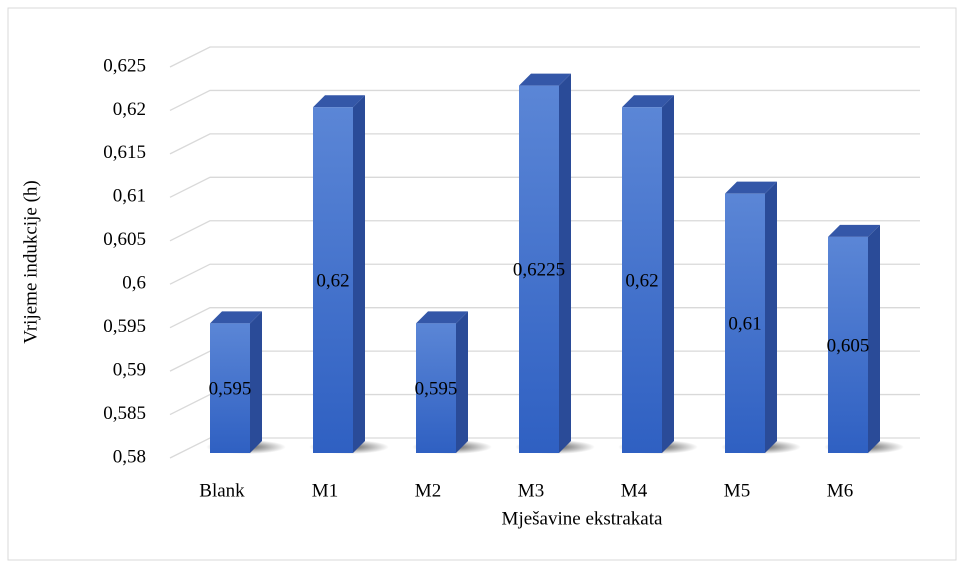 This screenshot has height=568, width=965. What do you see at coordinates (129, 109) in the screenshot?
I see `y-tick-label: 0,62` at bounding box center [129, 109].